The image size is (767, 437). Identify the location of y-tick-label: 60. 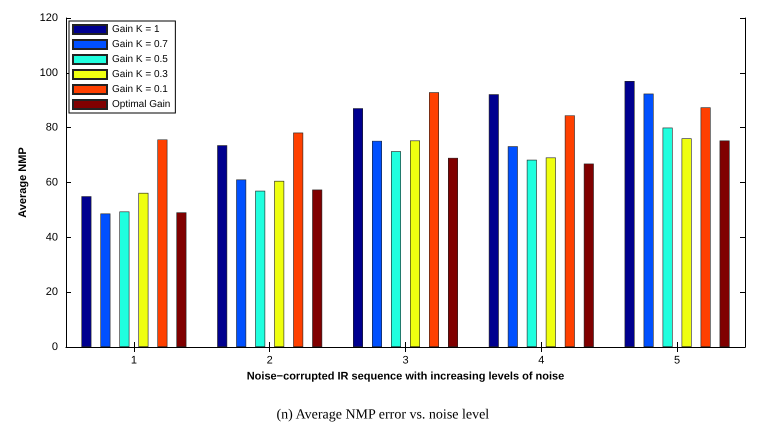
(52, 182).